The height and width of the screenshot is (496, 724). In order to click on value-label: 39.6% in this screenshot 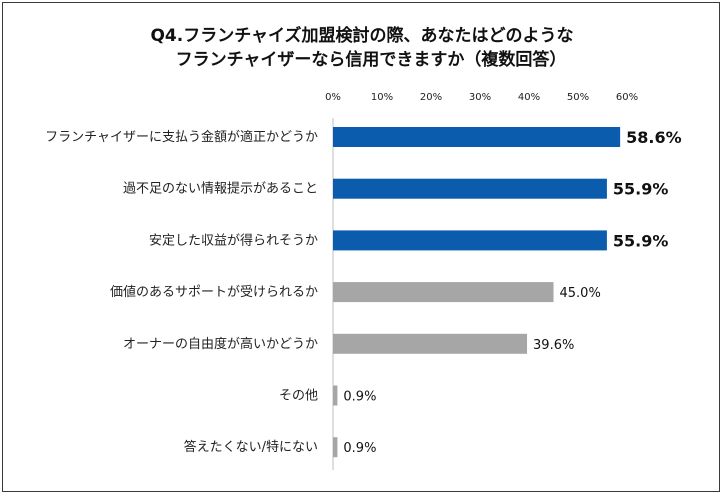, I will do `click(553, 345)`.